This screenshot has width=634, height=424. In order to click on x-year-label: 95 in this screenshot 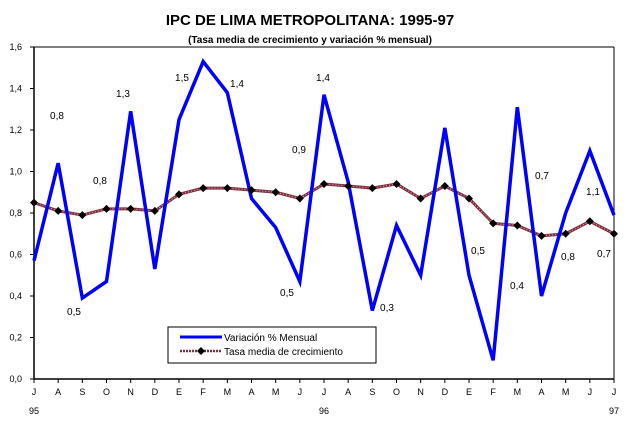, I will do `click(34, 411)`.